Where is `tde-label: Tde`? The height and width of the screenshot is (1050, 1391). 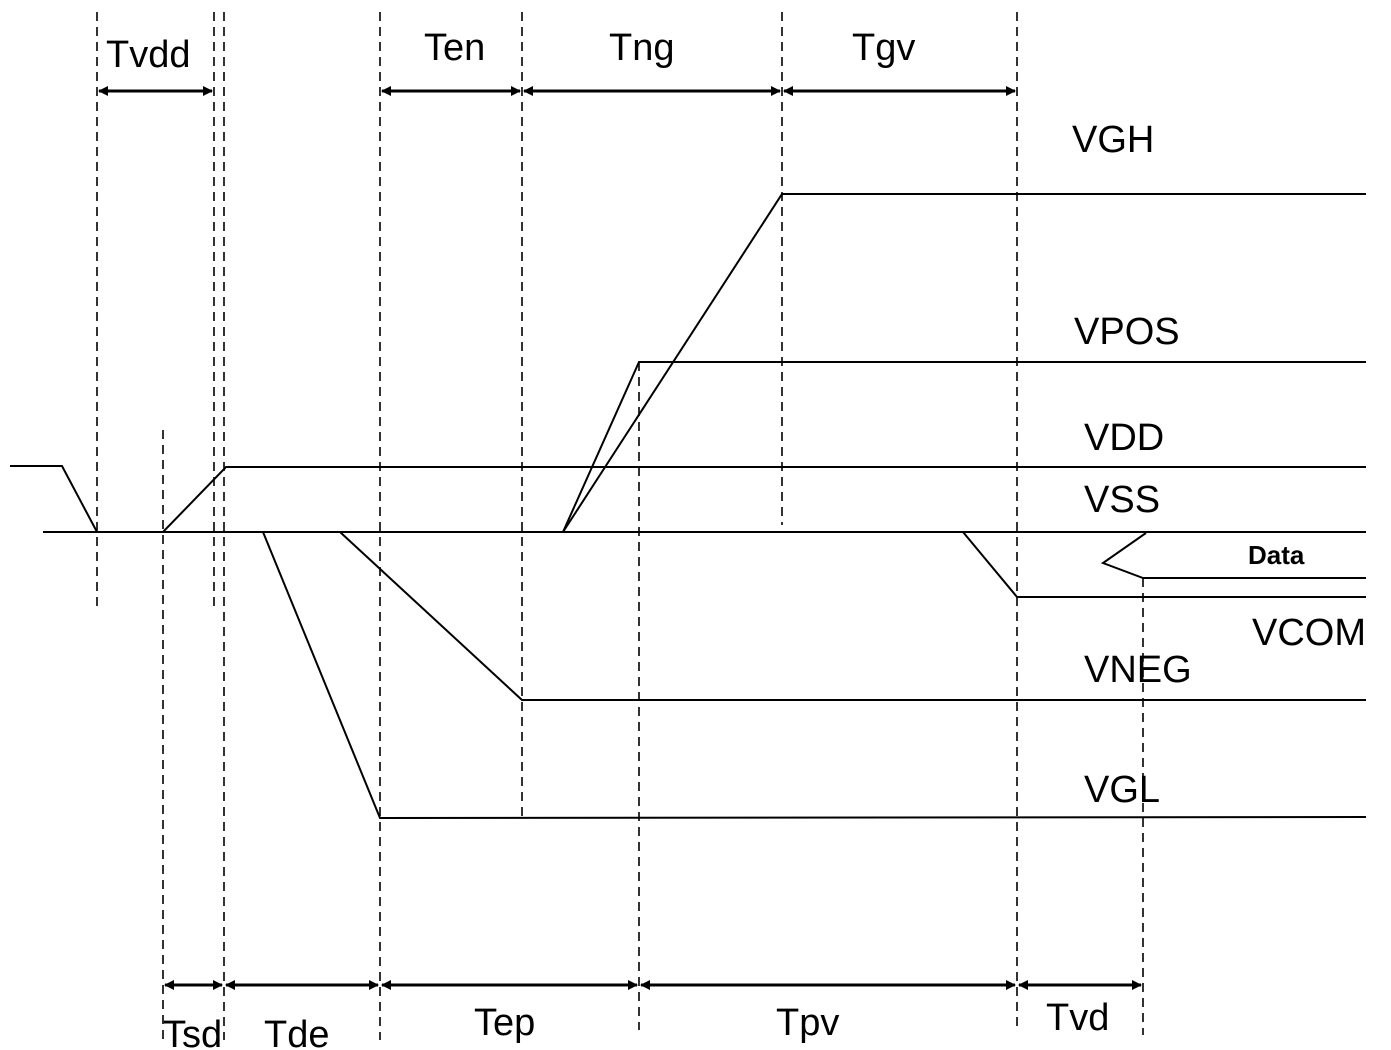 tde-label: Tde is located at coordinates (296, 1032).